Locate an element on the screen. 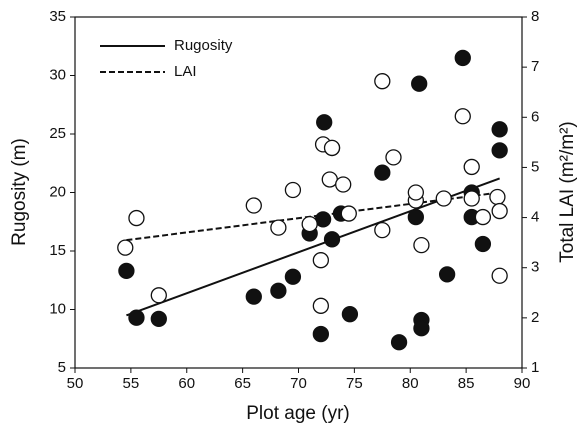 The image size is (584, 433). y-tick-label: 20 is located at coordinates (57, 191).